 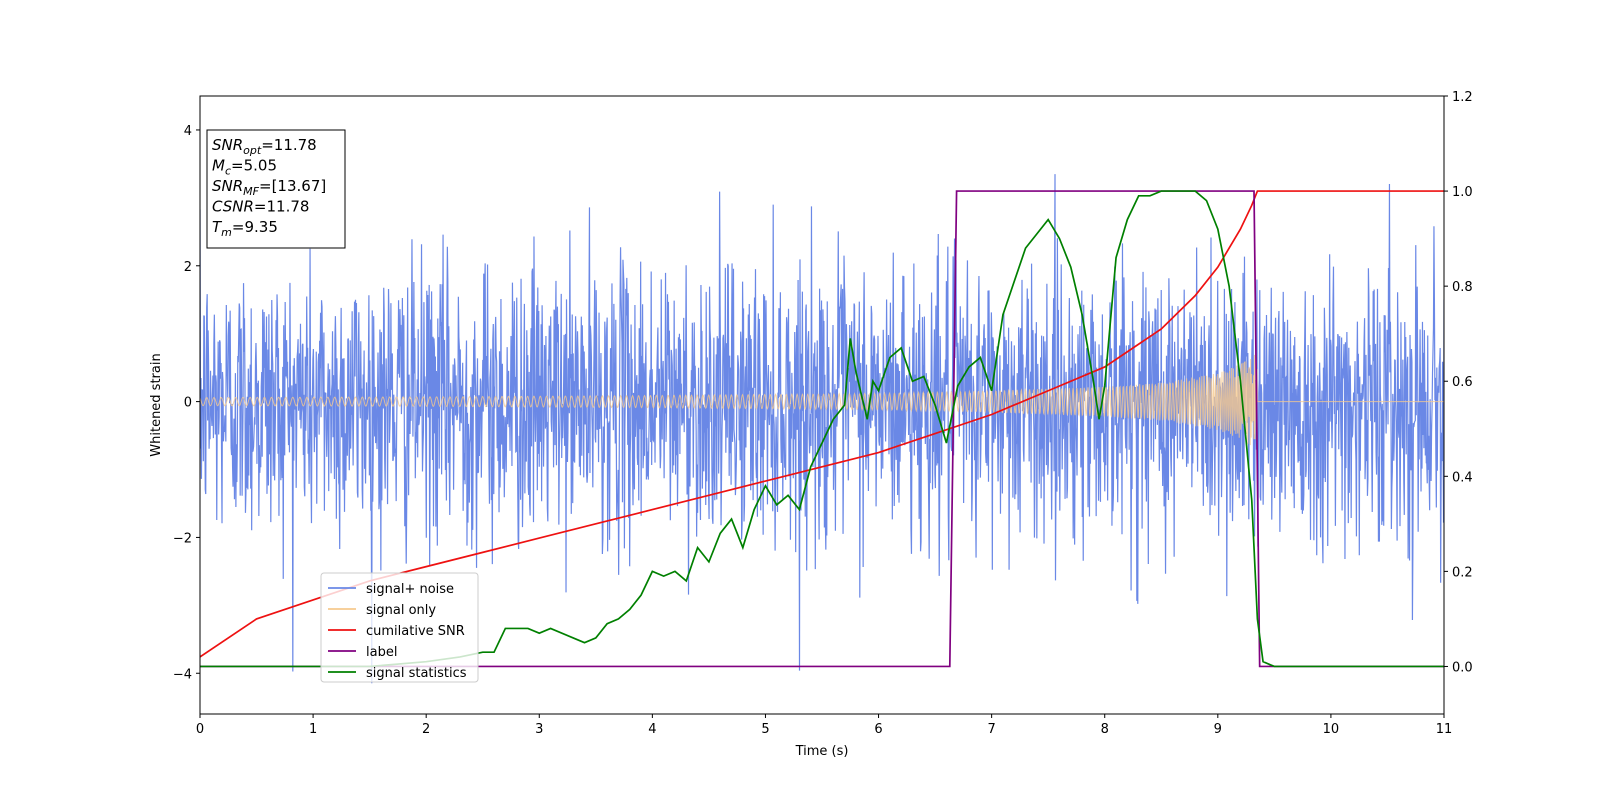 I want to click on legend-frame, so click(x=399, y=627).